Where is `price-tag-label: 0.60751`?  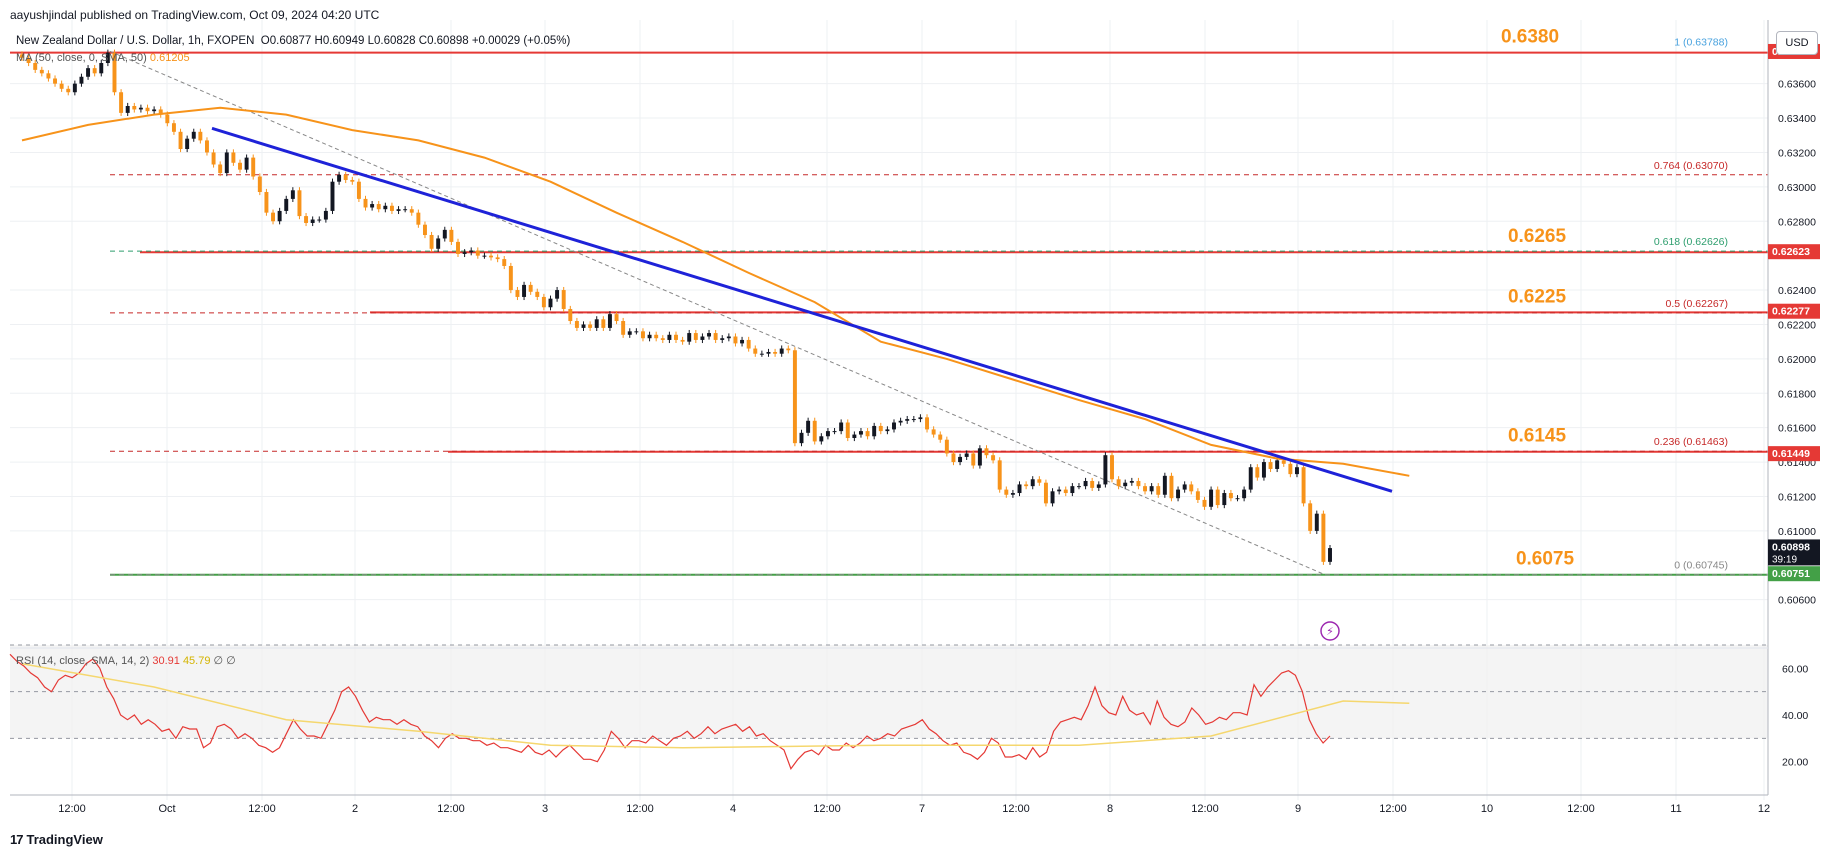
price-tag-label: 0.60751 is located at coordinates (1791, 574).